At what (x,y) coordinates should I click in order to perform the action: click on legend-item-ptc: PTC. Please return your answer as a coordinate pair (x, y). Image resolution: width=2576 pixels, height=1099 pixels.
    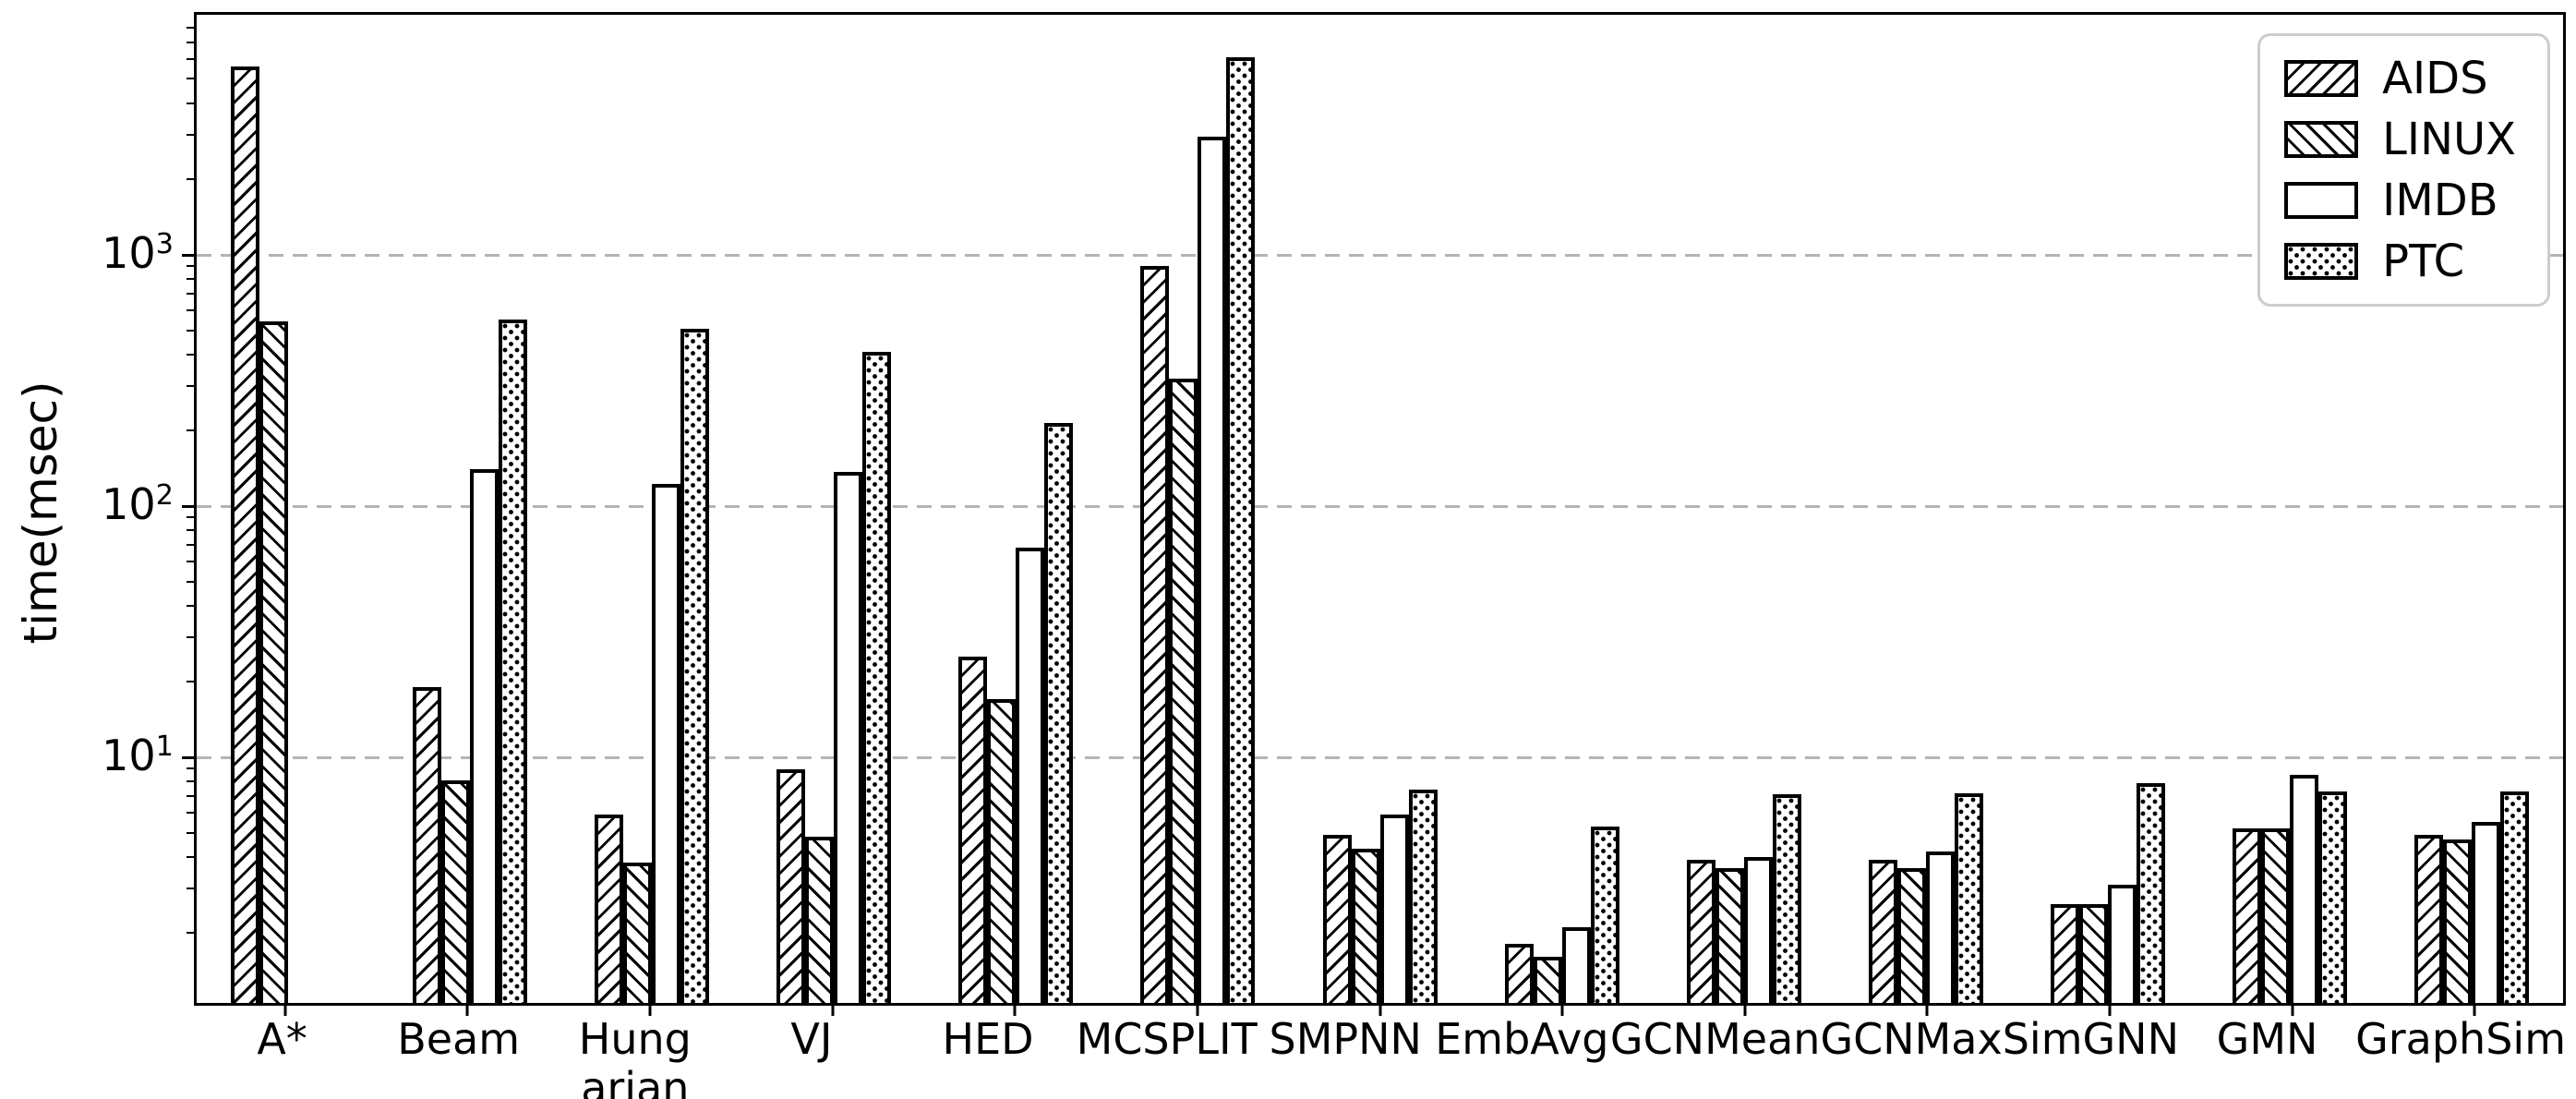
    Looking at the image, I should click on (2400, 261).